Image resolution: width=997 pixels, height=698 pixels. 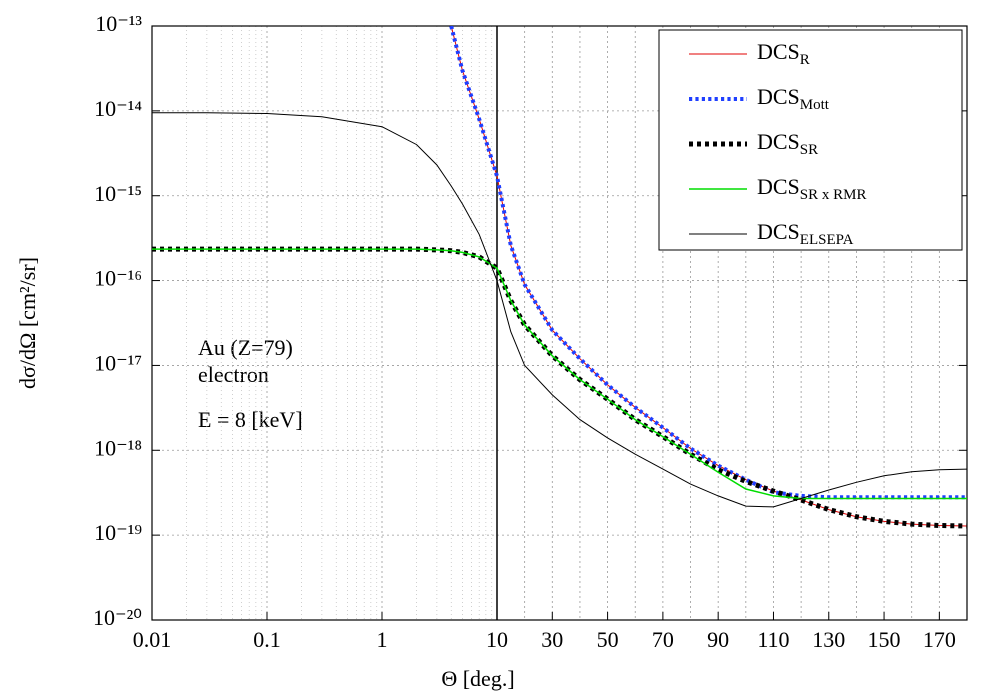 What do you see at coordinates (884, 639) in the screenshot?
I see `x-tick-label: 150` at bounding box center [884, 639].